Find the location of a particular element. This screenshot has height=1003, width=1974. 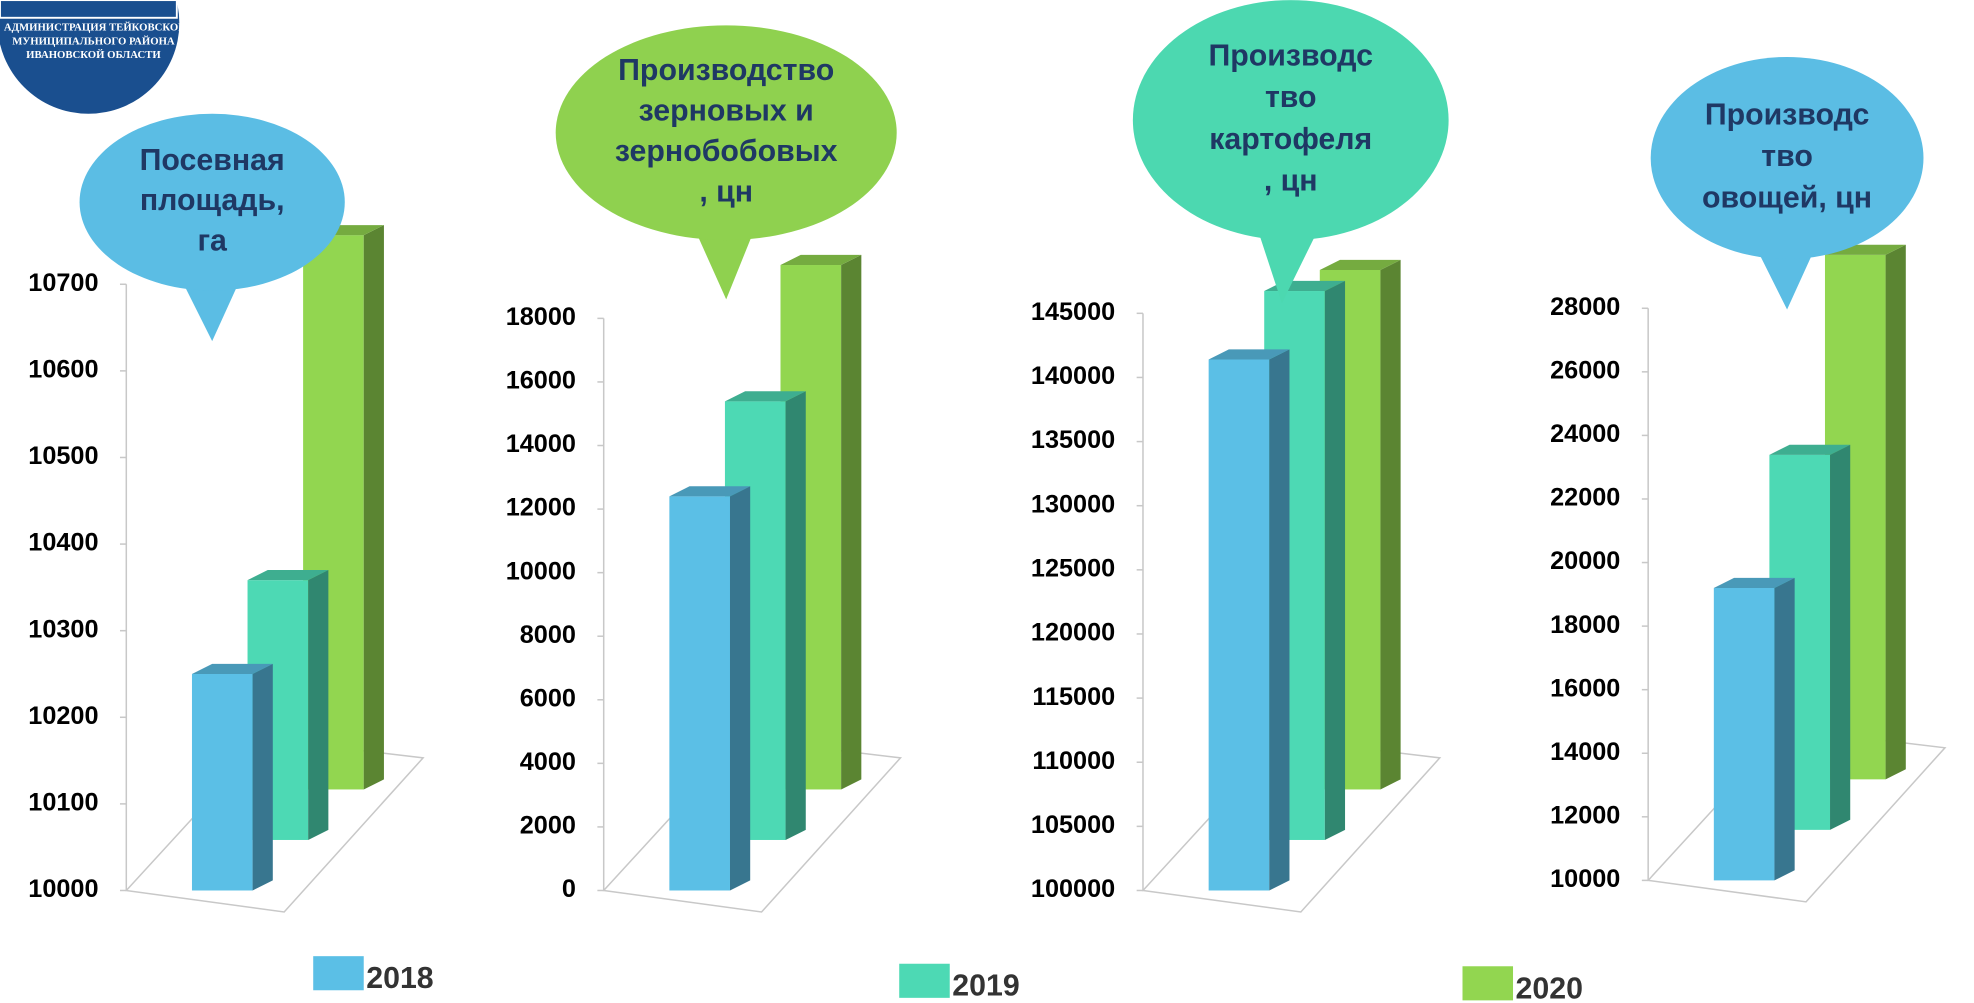

y-tick-label: 135000 is located at coordinates (1073, 440).